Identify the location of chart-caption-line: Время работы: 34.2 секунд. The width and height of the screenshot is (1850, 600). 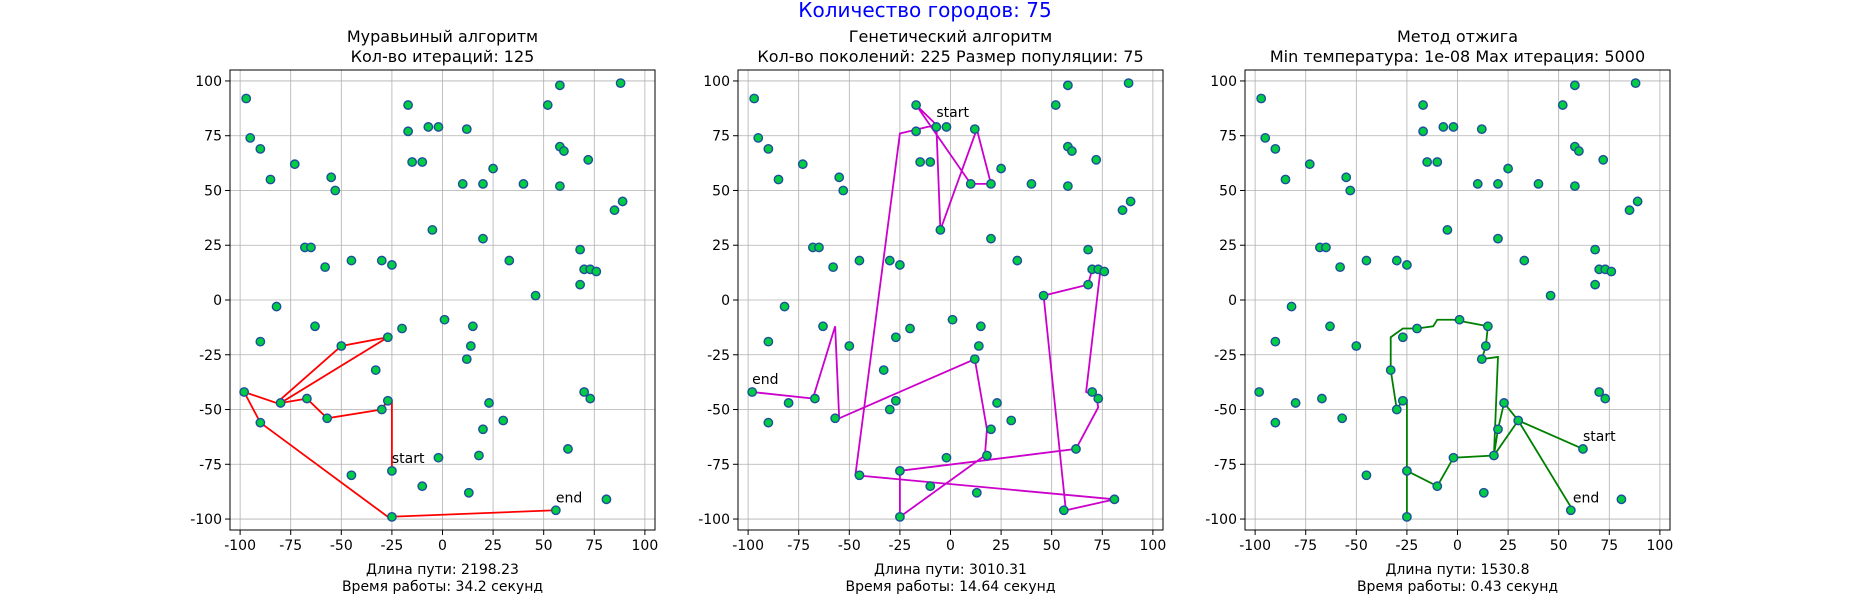
(442, 587).